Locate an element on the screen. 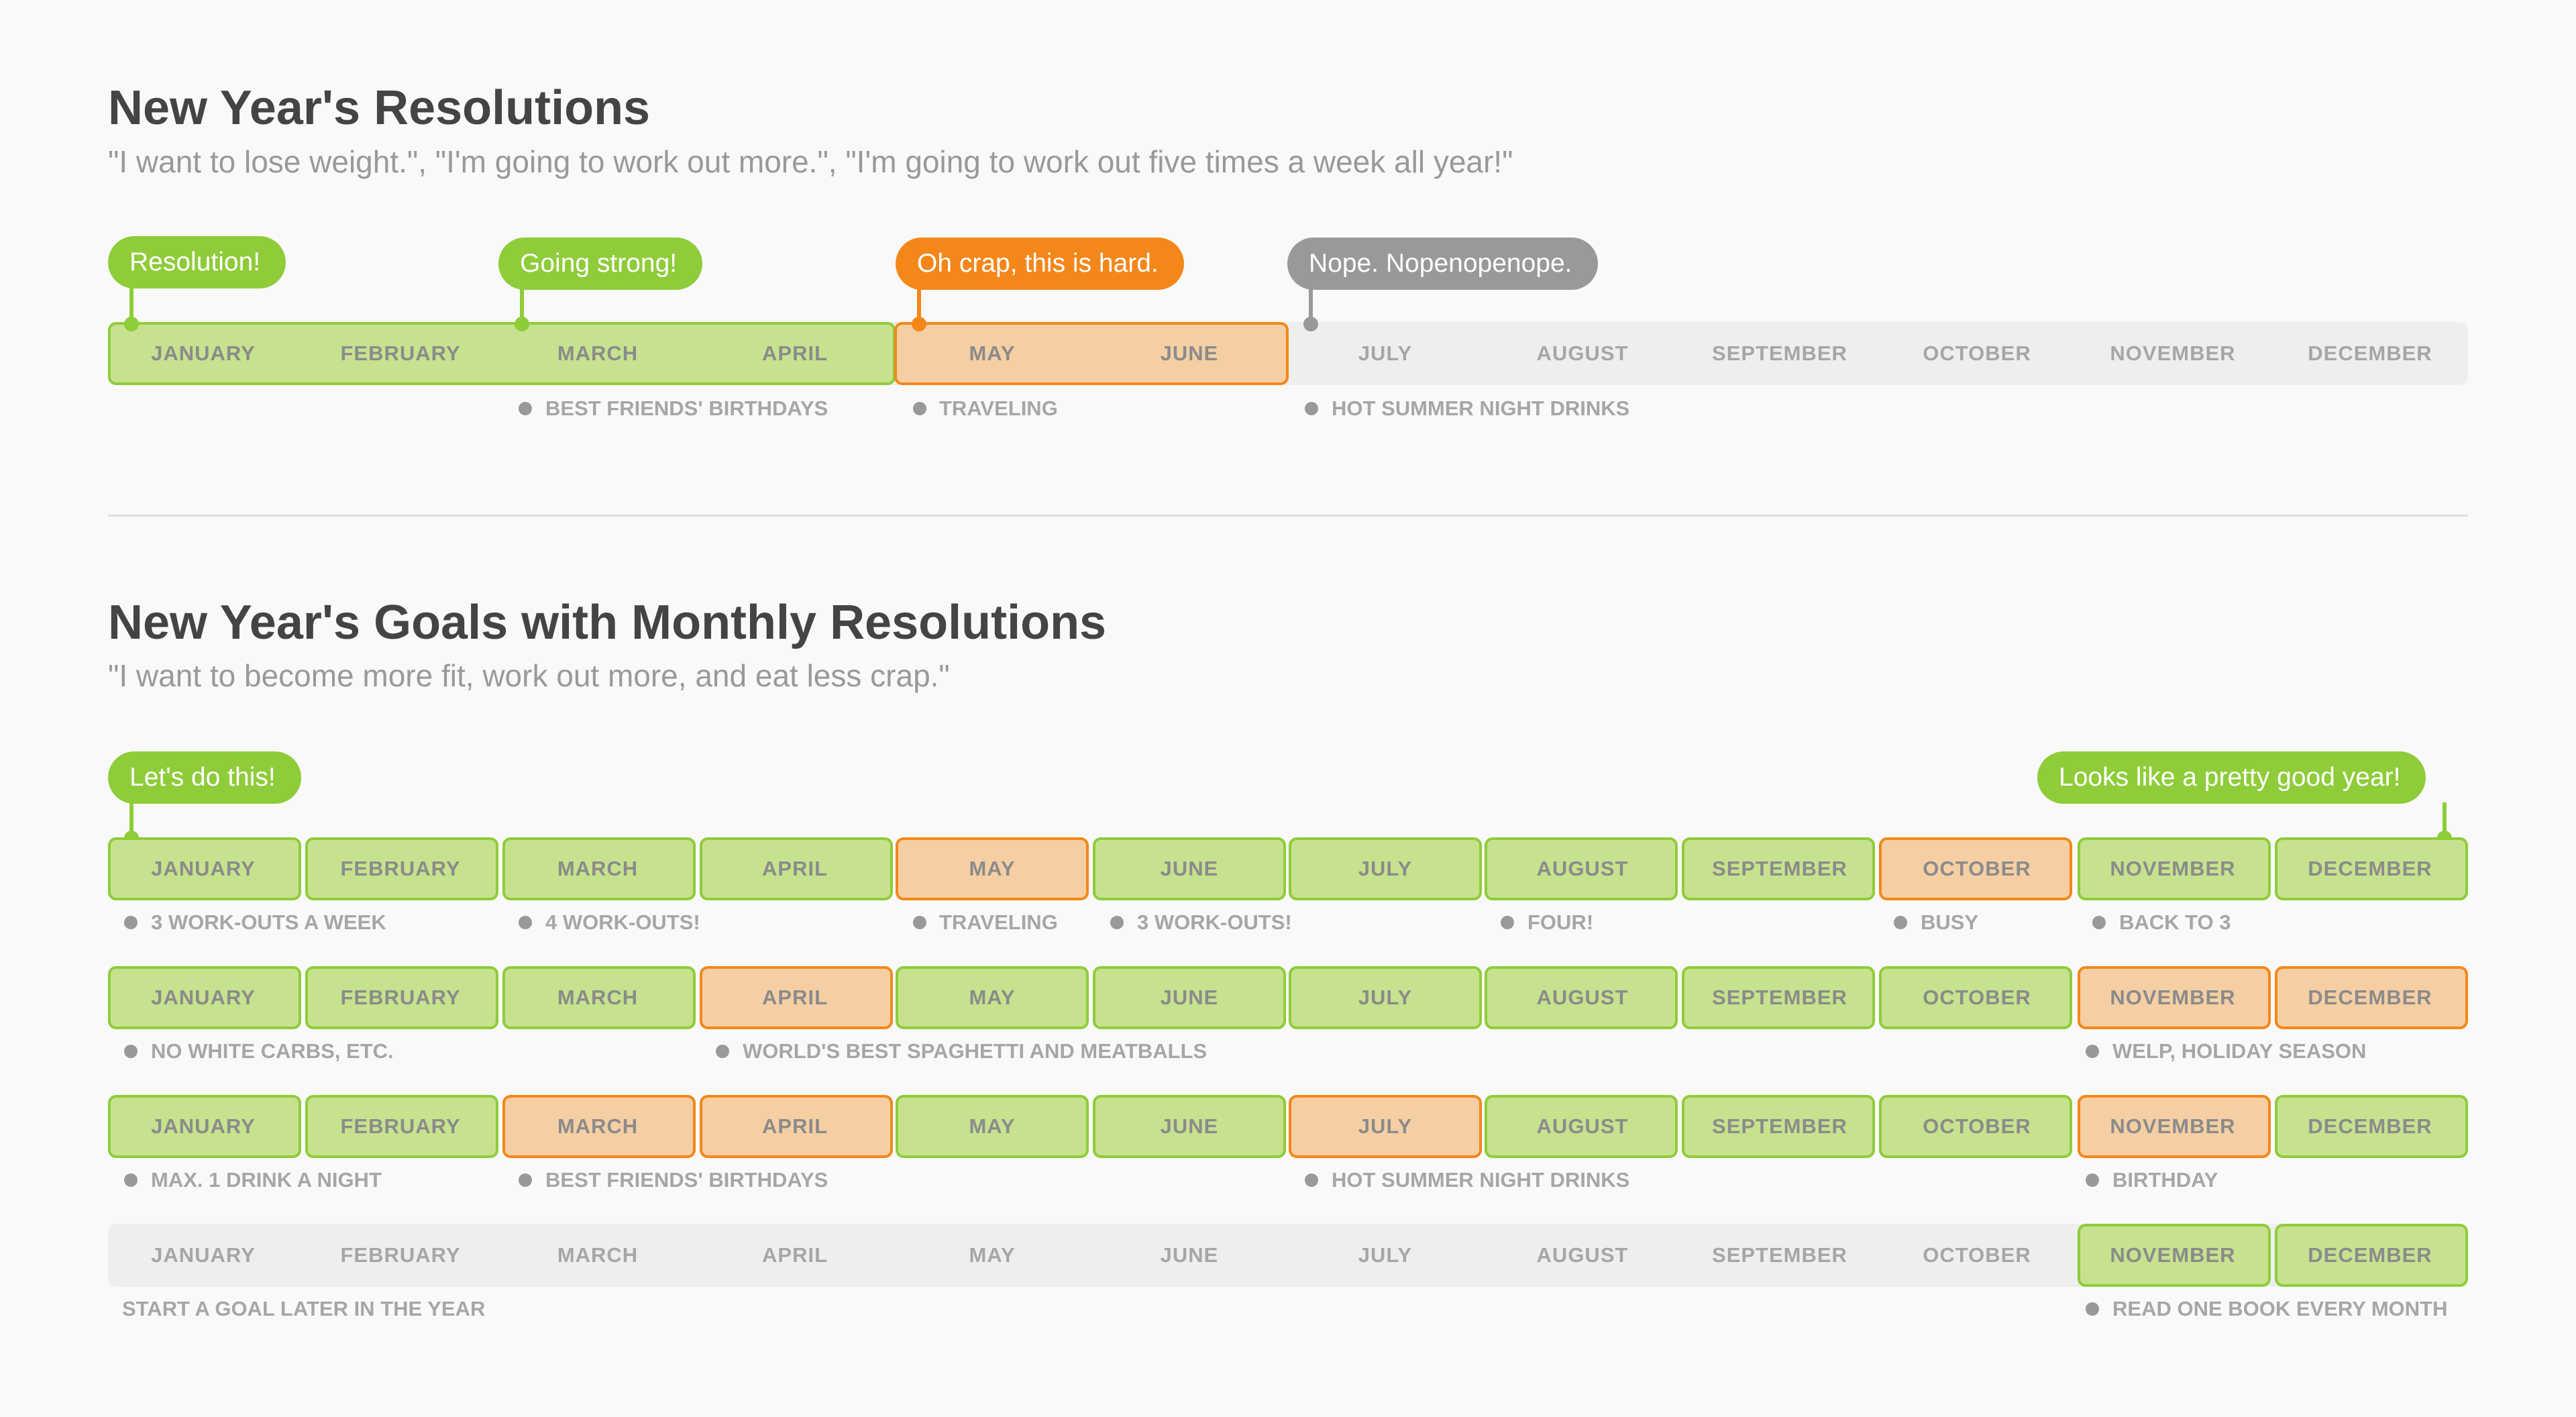  bubble-going-strong: Going strong! is located at coordinates (600, 264).